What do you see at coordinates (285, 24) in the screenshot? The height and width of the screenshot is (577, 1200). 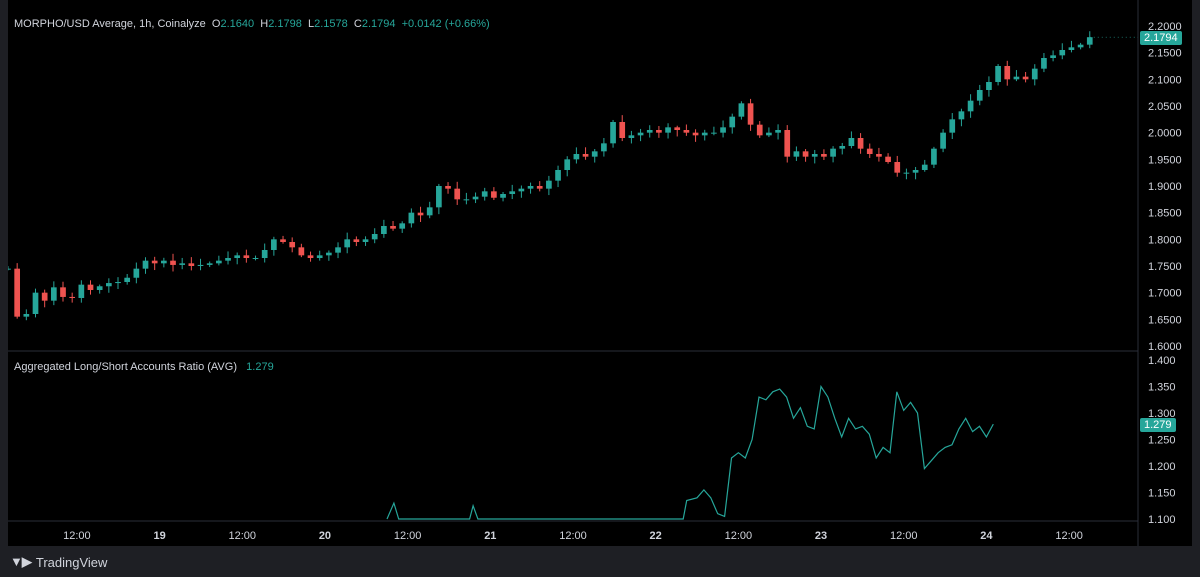 I see `high-value: 2.1798` at bounding box center [285, 24].